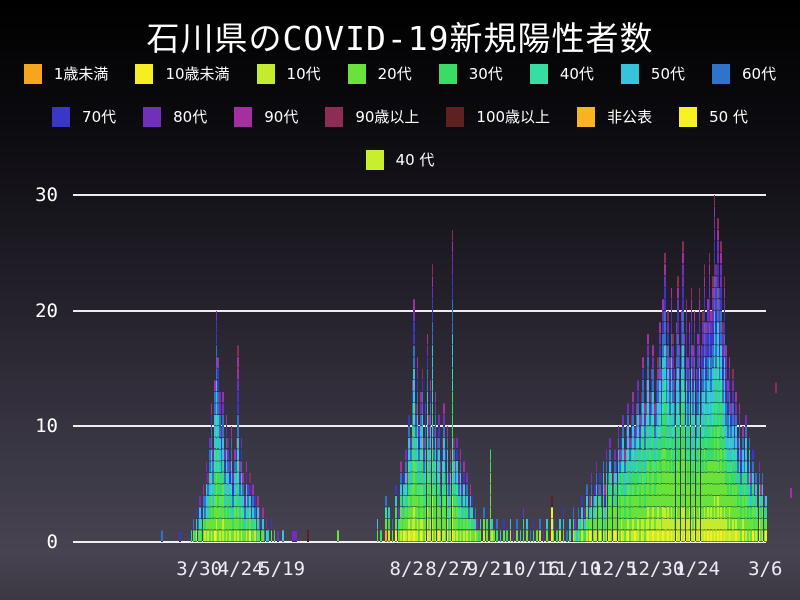 The image size is (800, 600). What do you see at coordinates (419, 426) in the screenshot?
I see `gridline` at bounding box center [419, 426].